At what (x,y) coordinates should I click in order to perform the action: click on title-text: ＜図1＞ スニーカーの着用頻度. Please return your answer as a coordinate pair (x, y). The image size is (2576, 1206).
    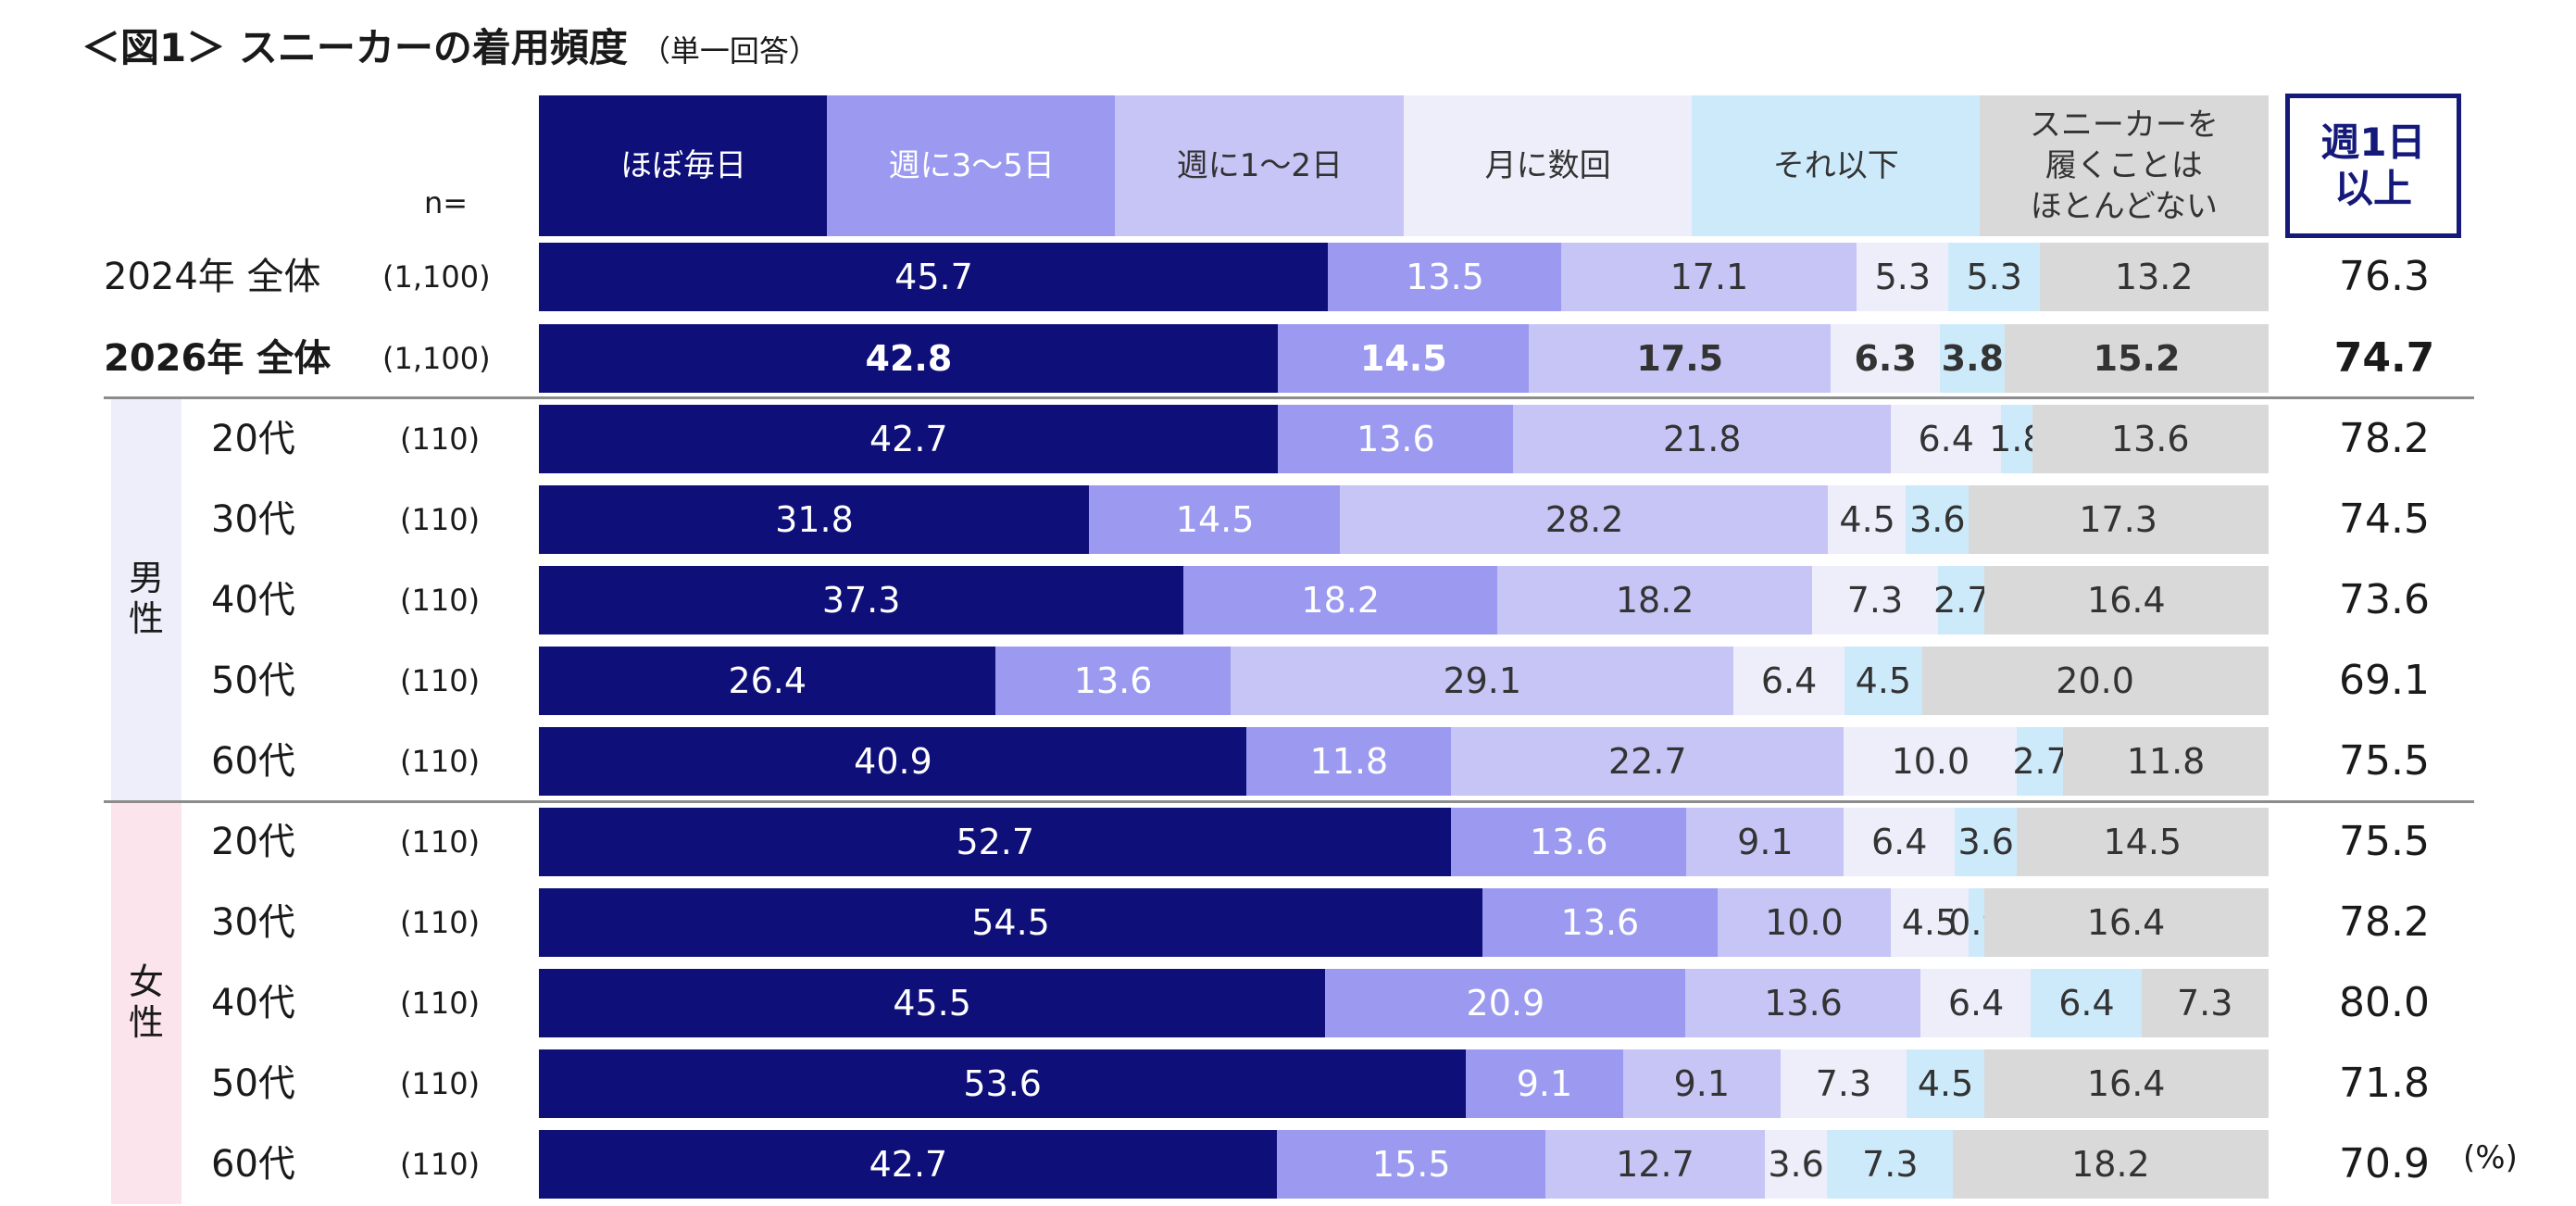
    Looking at the image, I should click on (354, 47).